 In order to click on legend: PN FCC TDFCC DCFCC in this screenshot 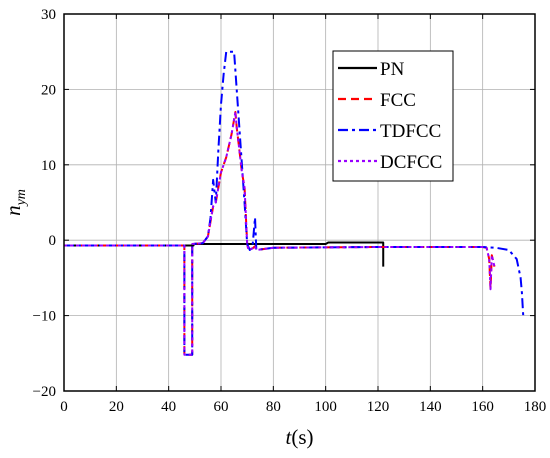, I will do `click(393, 116)`.